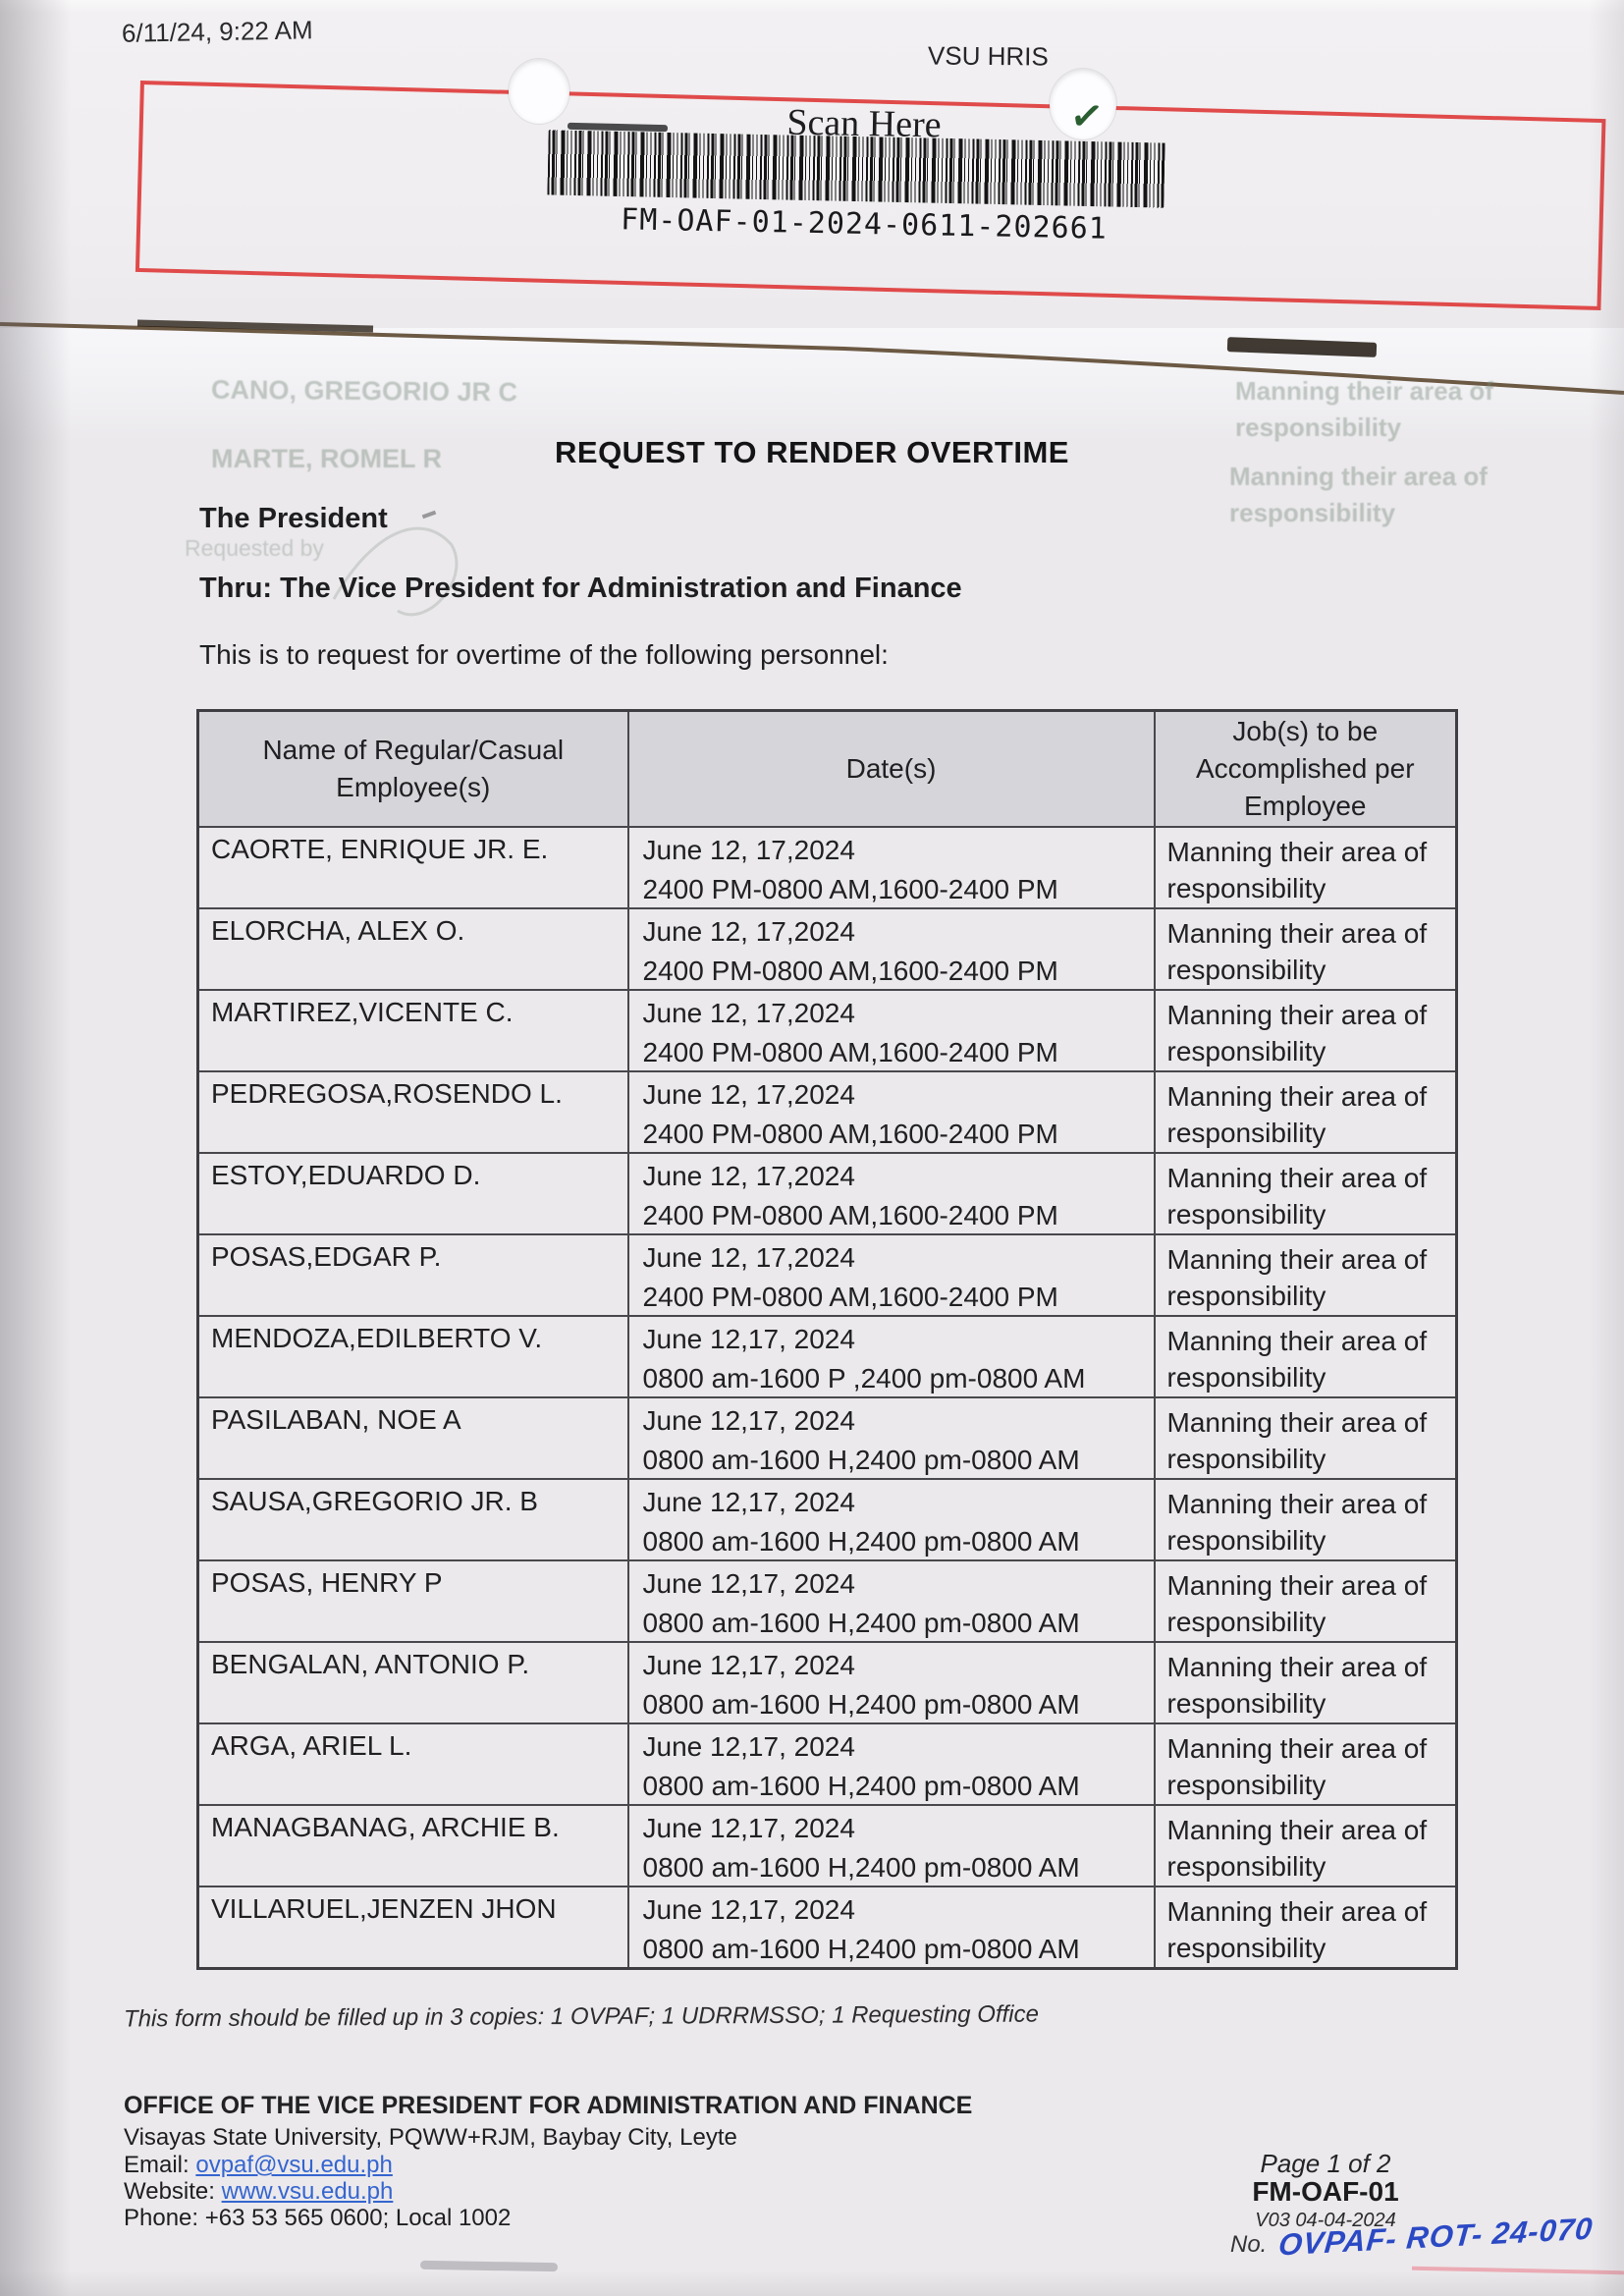 This screenshot has height=2296, width=1624. What do you see at coordinates (1325, 2191) in the screenshot?
I see `form-code: FM-OAF-01` at bounding box center [1325, 2191].